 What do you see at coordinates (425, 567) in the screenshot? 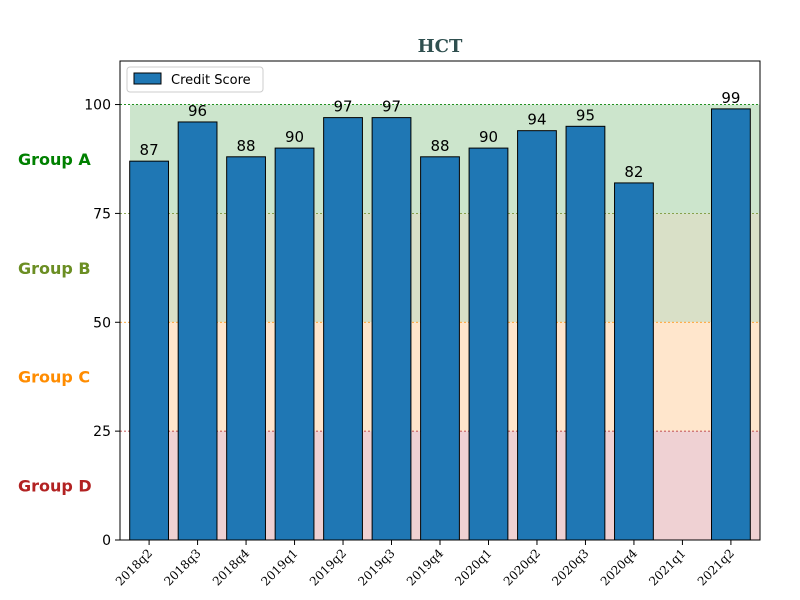
I see `x-tick-label: 2019q4` at bounding box center [425, 567].